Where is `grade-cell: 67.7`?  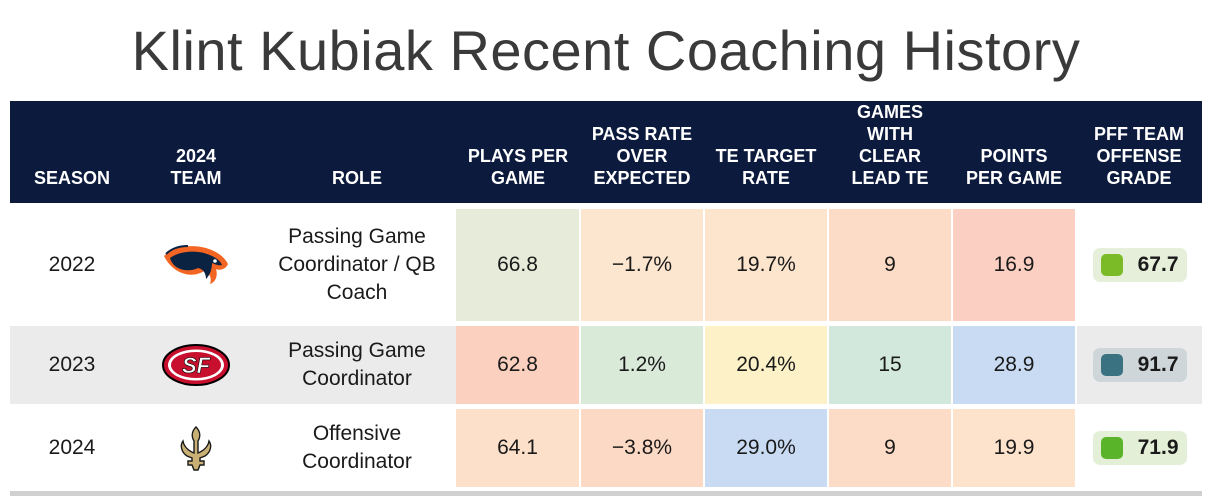
grade-cell: 67.7 is located at coordinates (1139, 263).